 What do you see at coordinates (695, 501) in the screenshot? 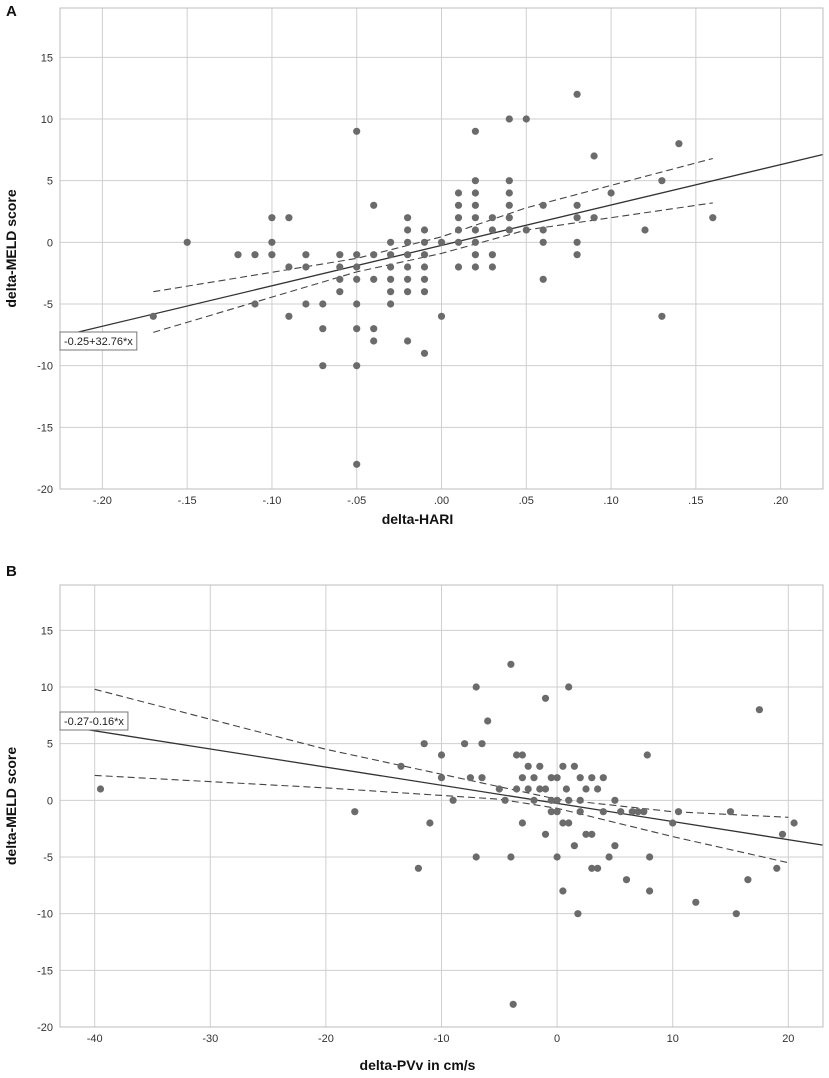
I see `panel-a-x-tick-label-7: .15` at bounding box center [695, 501].